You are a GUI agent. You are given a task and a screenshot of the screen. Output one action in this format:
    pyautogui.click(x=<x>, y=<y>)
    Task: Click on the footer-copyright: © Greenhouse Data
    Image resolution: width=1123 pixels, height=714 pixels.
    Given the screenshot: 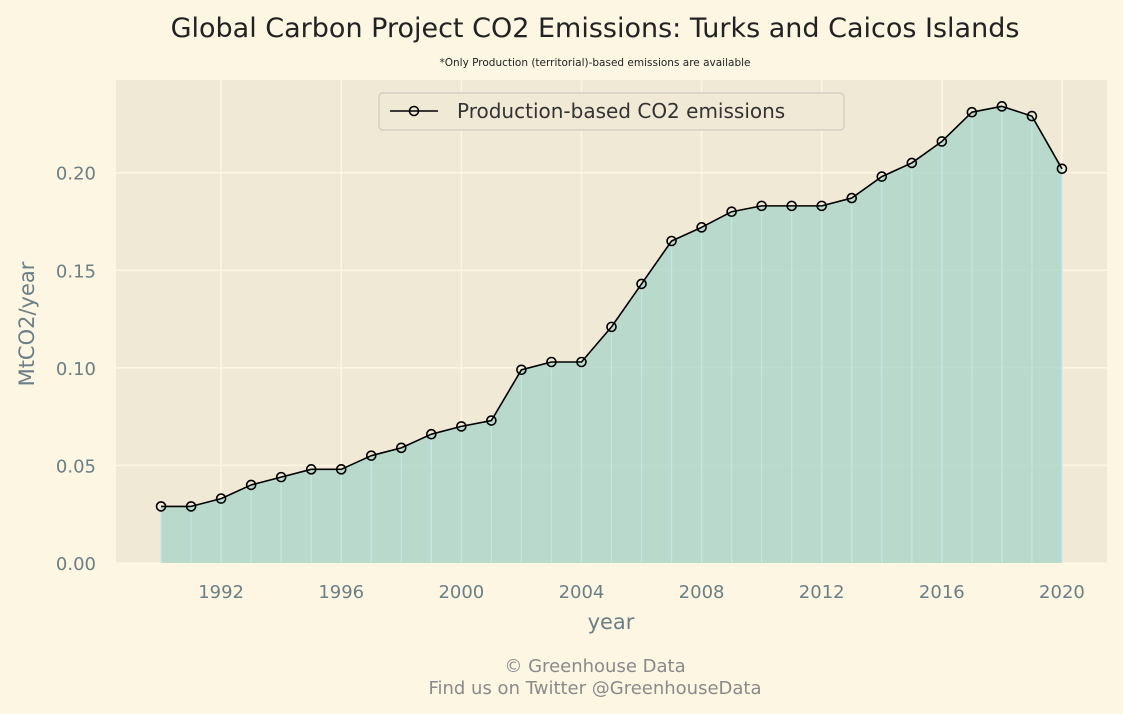 What is the action you would take?
    pyautogui.click(x=594, y=666)
    